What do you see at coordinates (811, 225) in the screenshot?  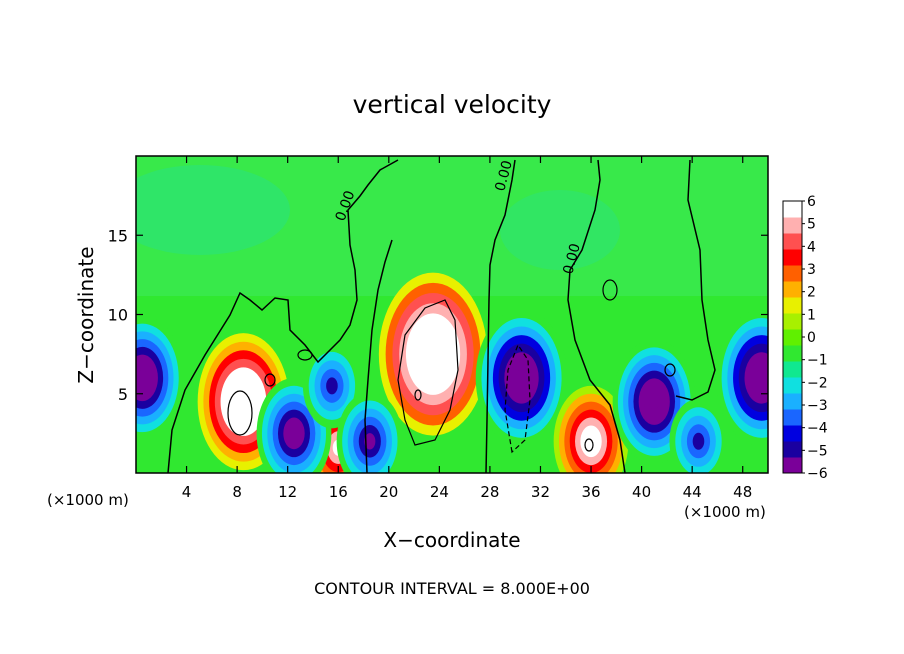 I see `colorbar-tick-label: 5` at bounding box center [811, 225].